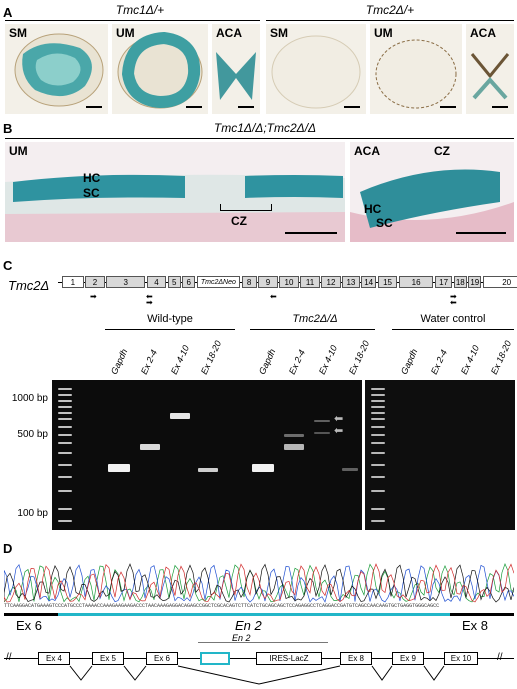 This screenshot has height=689, width=517. I want to click on gel-main-bands: ⬅⬅, so click(208, 455).